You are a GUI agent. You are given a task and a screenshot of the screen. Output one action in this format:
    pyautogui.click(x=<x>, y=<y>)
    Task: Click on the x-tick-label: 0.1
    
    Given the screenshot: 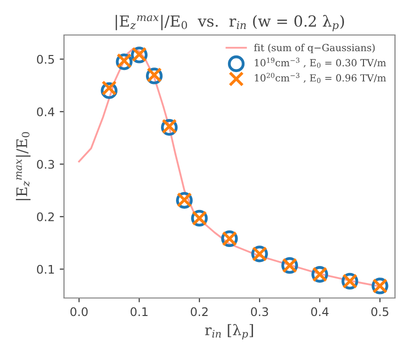 What is the action you would take?
    pyautogui.click(x=139, y=311)
    